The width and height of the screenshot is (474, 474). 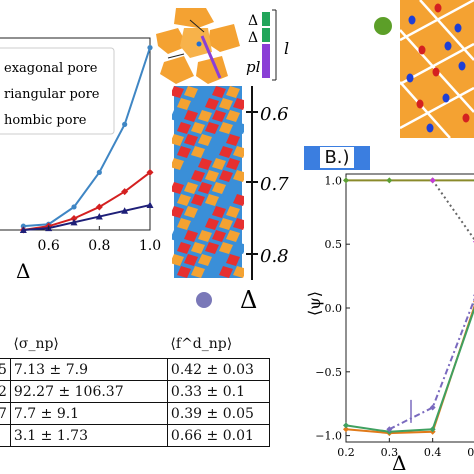 What do you see at coordinates (45, 120) in the screenshot?
I see `legend-rhombic: hombic pore` at bounding box center [45, 120].